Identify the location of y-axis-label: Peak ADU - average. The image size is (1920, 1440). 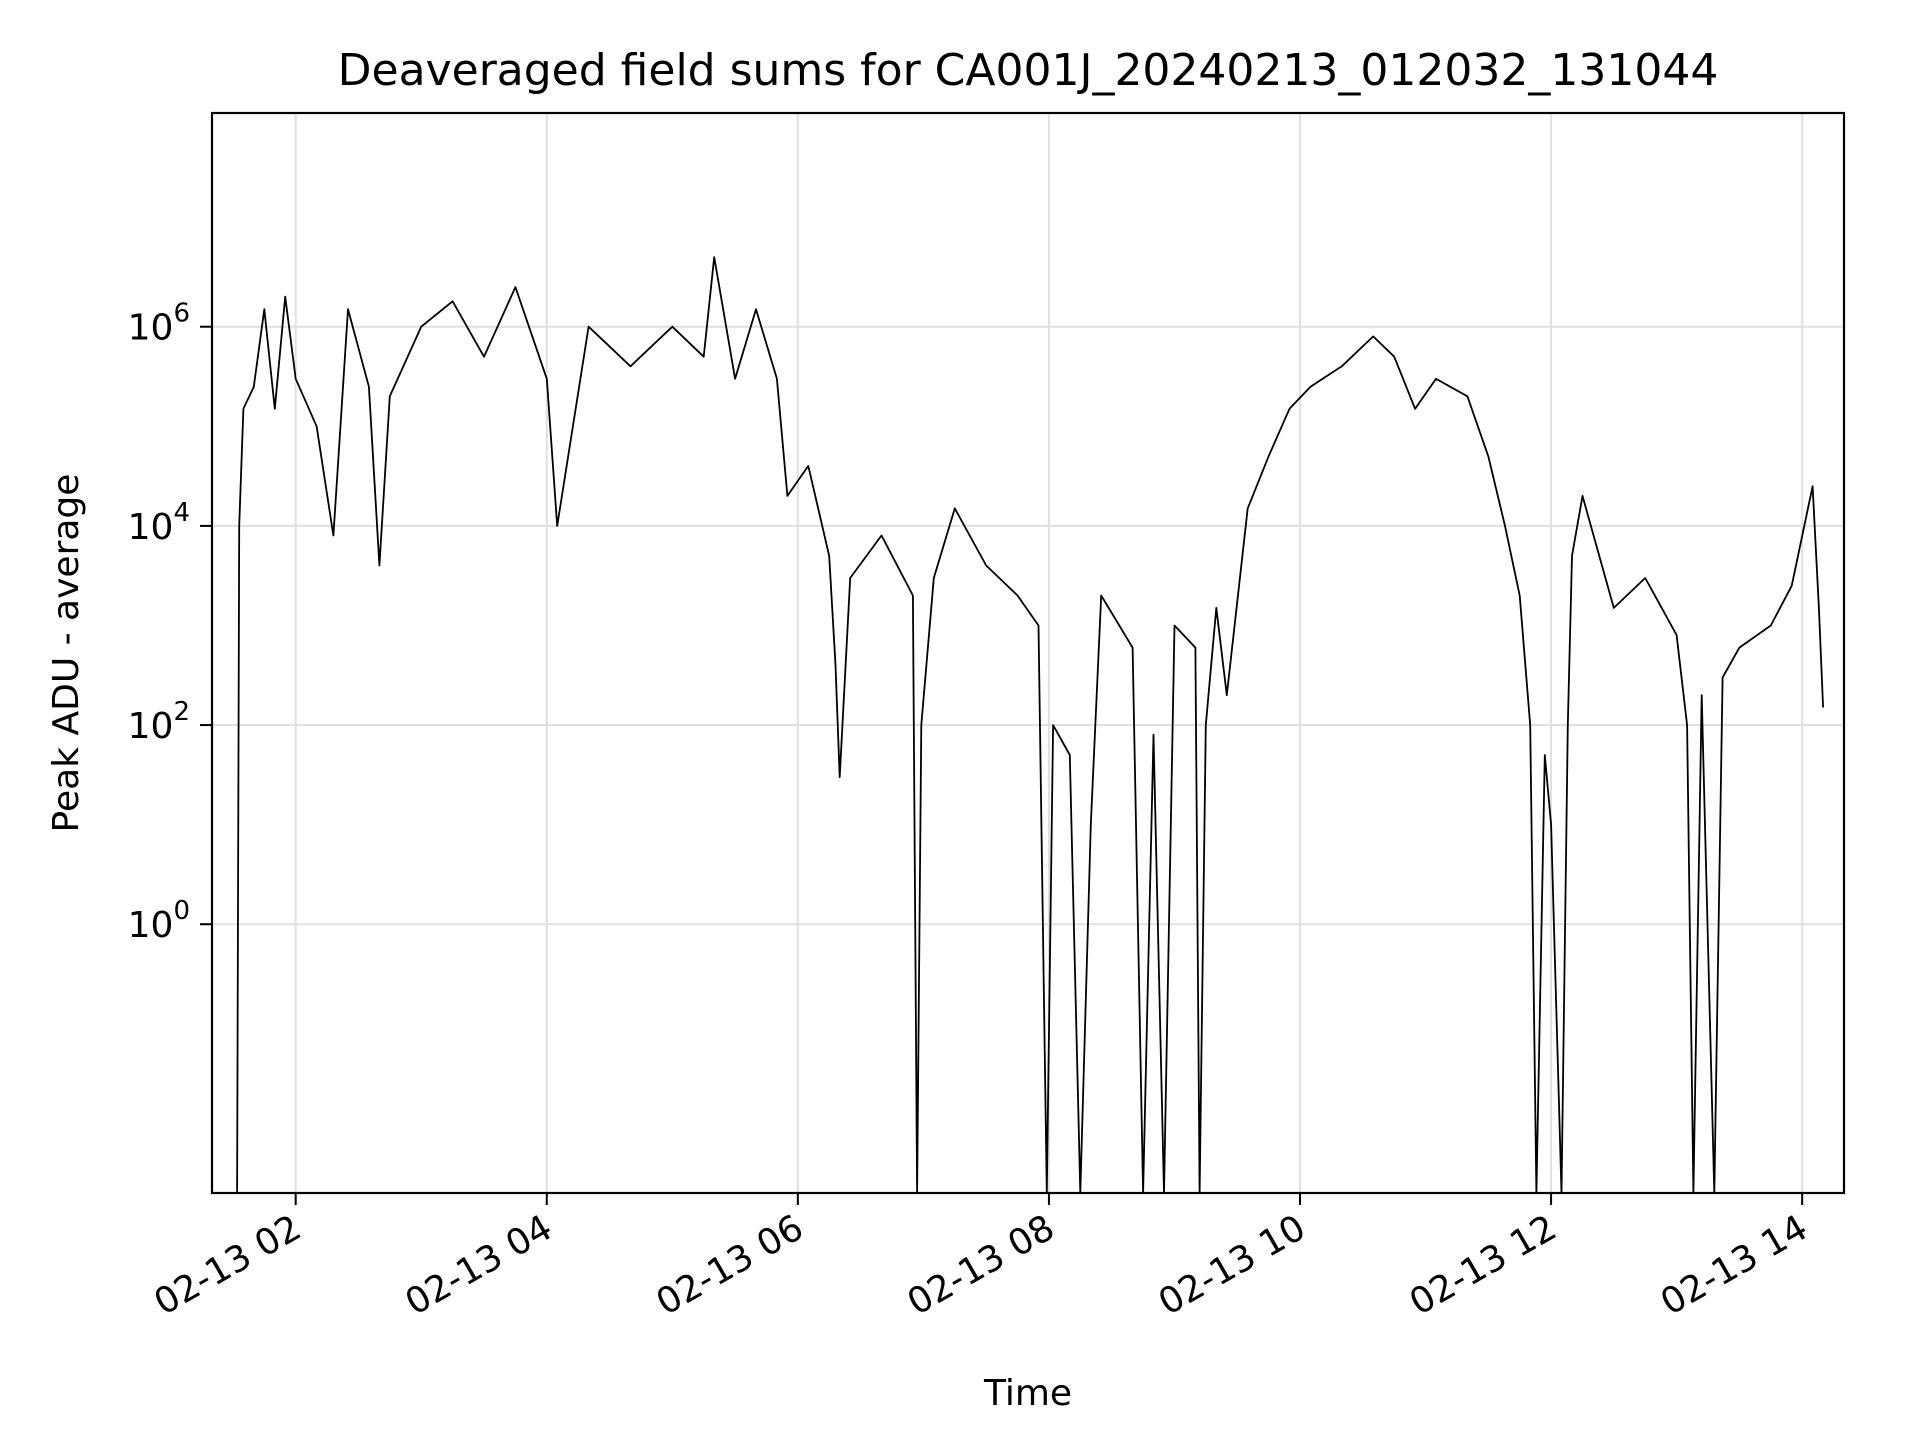
(66, 653).